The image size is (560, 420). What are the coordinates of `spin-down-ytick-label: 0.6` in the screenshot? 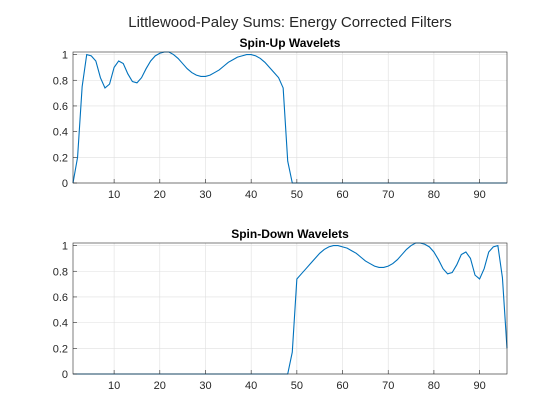 It's located at (60, 298).